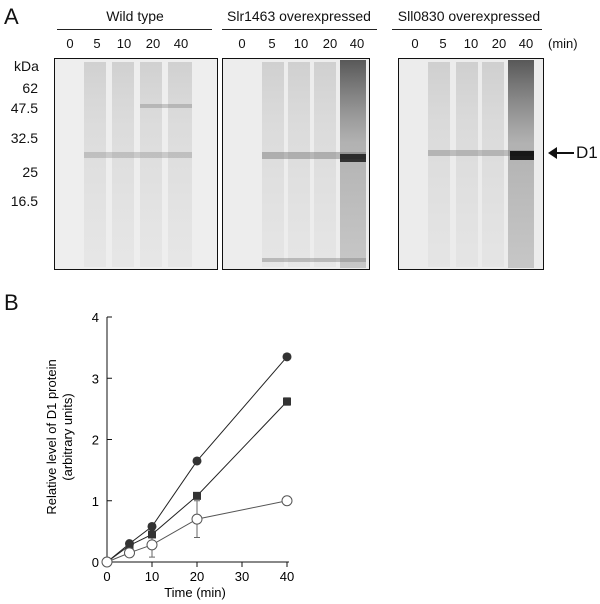 The width and height of the screenshot is (600, 604). Describe the element at coordinates (587, 152) in the screenshot. I see `band-label-d1: D1` at that location.